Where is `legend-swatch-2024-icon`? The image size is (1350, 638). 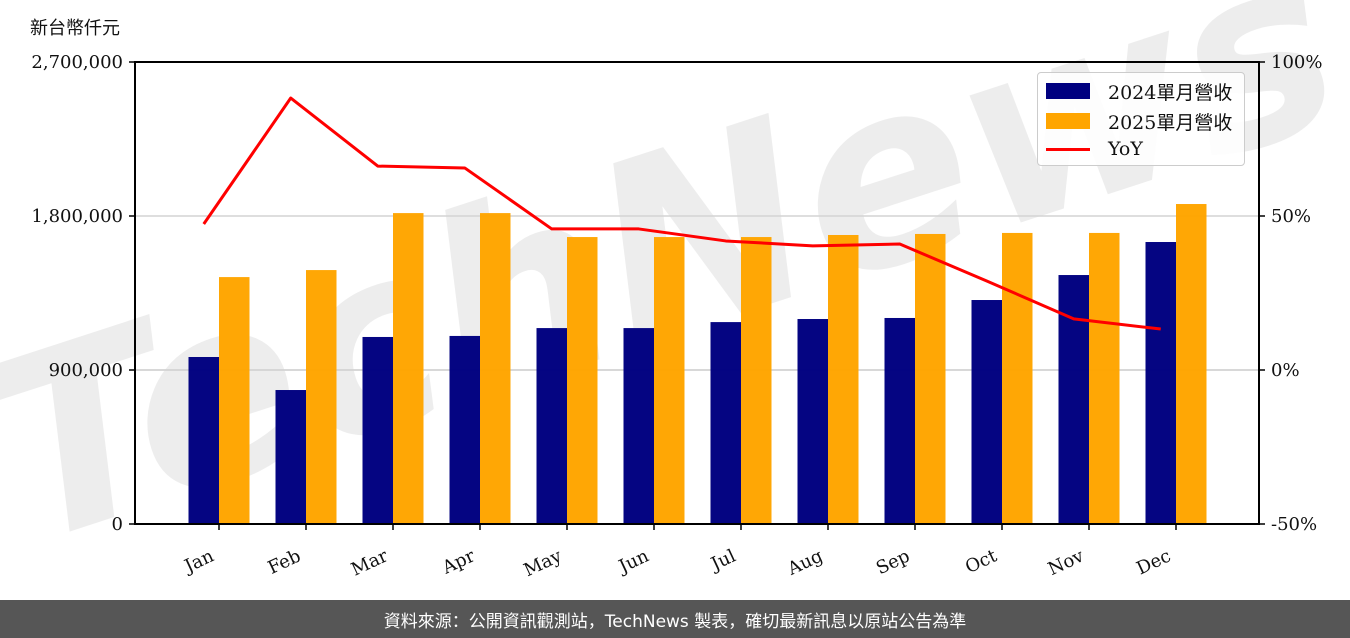 legend-swatch-2024-icon is located at coordinates (1068, 91).